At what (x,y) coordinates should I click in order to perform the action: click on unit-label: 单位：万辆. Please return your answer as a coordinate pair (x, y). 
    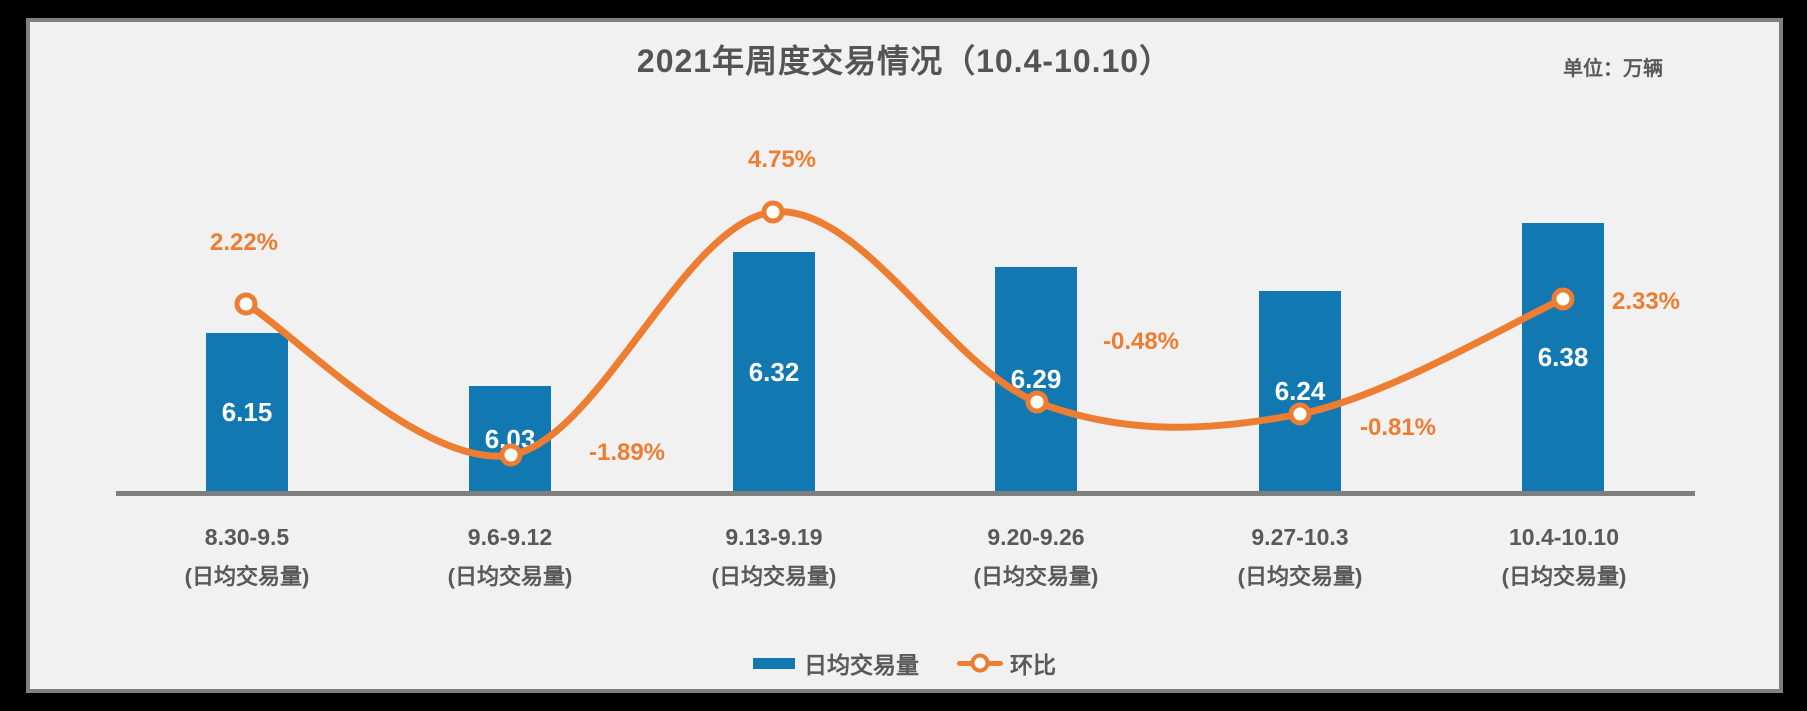
    Looking at the image, I should click on (1613, 69).